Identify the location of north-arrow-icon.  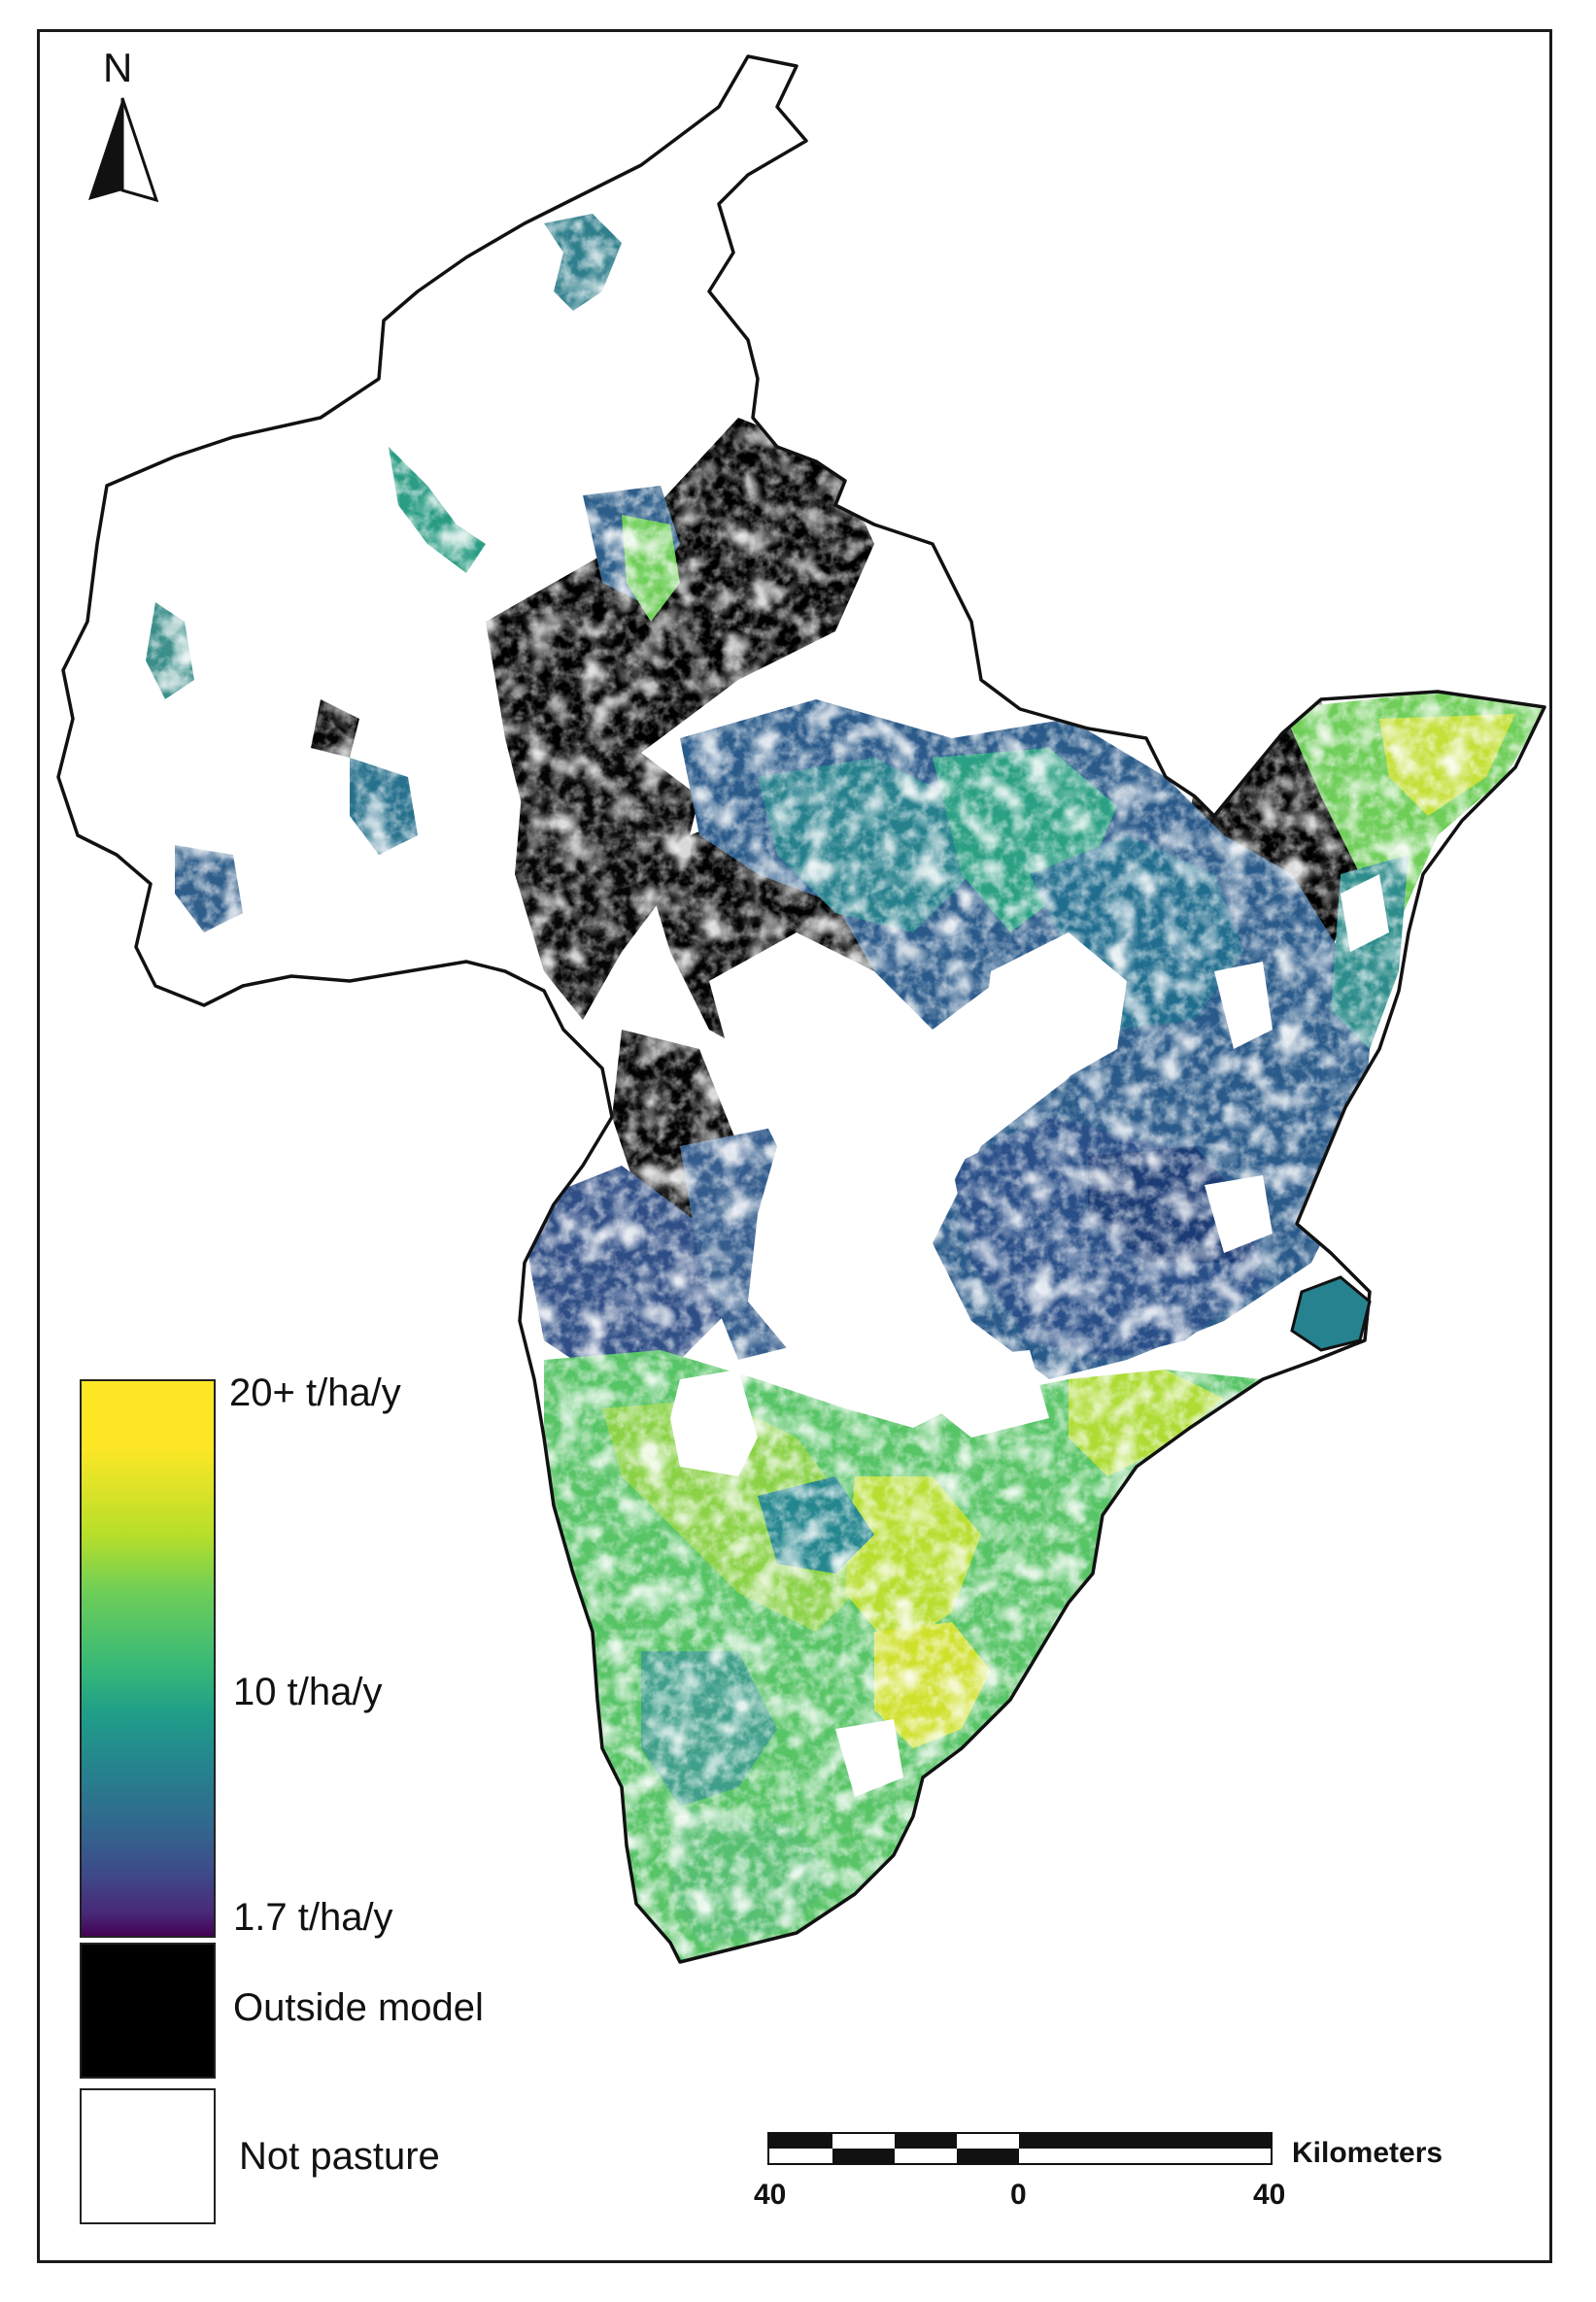
(123, 150).